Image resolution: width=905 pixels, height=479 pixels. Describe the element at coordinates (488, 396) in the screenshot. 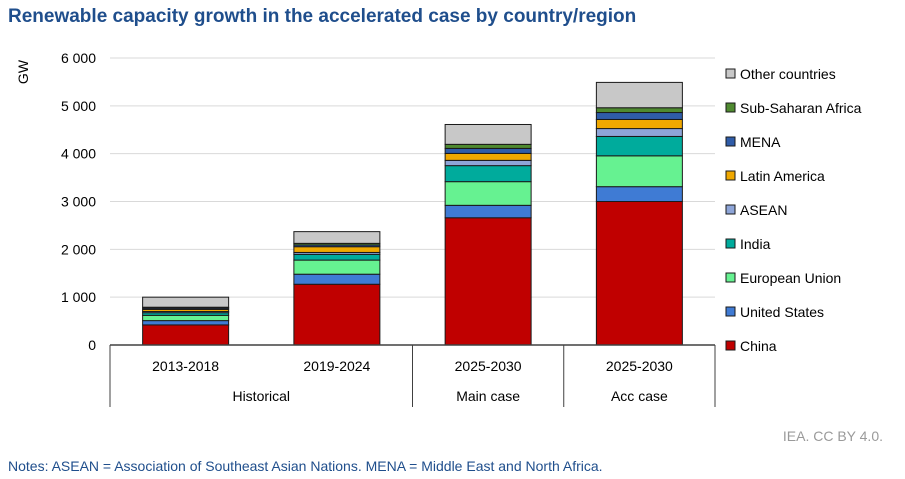

I see `group-label: Main case` at that location.